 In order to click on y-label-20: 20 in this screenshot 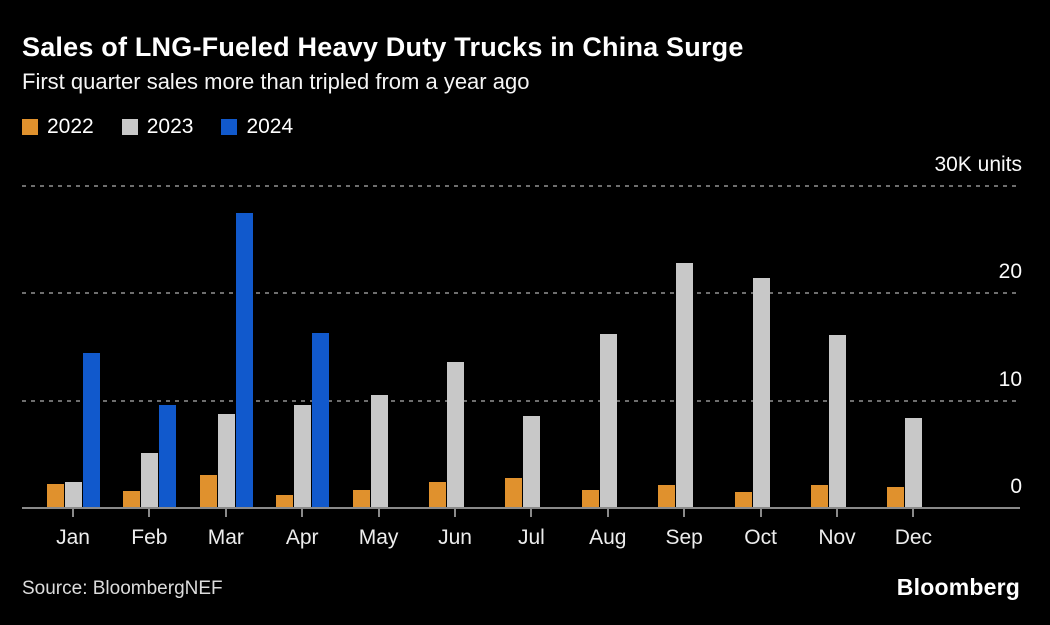, I will do `click(1010, 272)`.